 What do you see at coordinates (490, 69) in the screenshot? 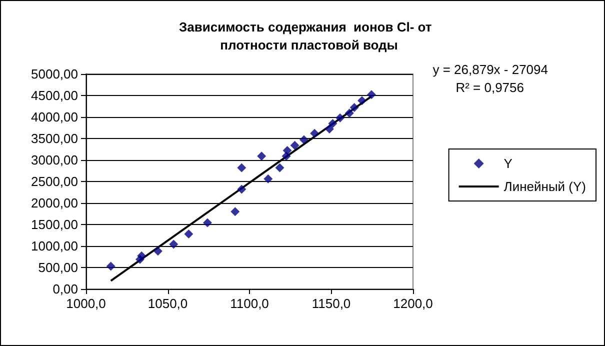
I see `text: y = 26,879x - 27094` at bounding box center [490, 69].